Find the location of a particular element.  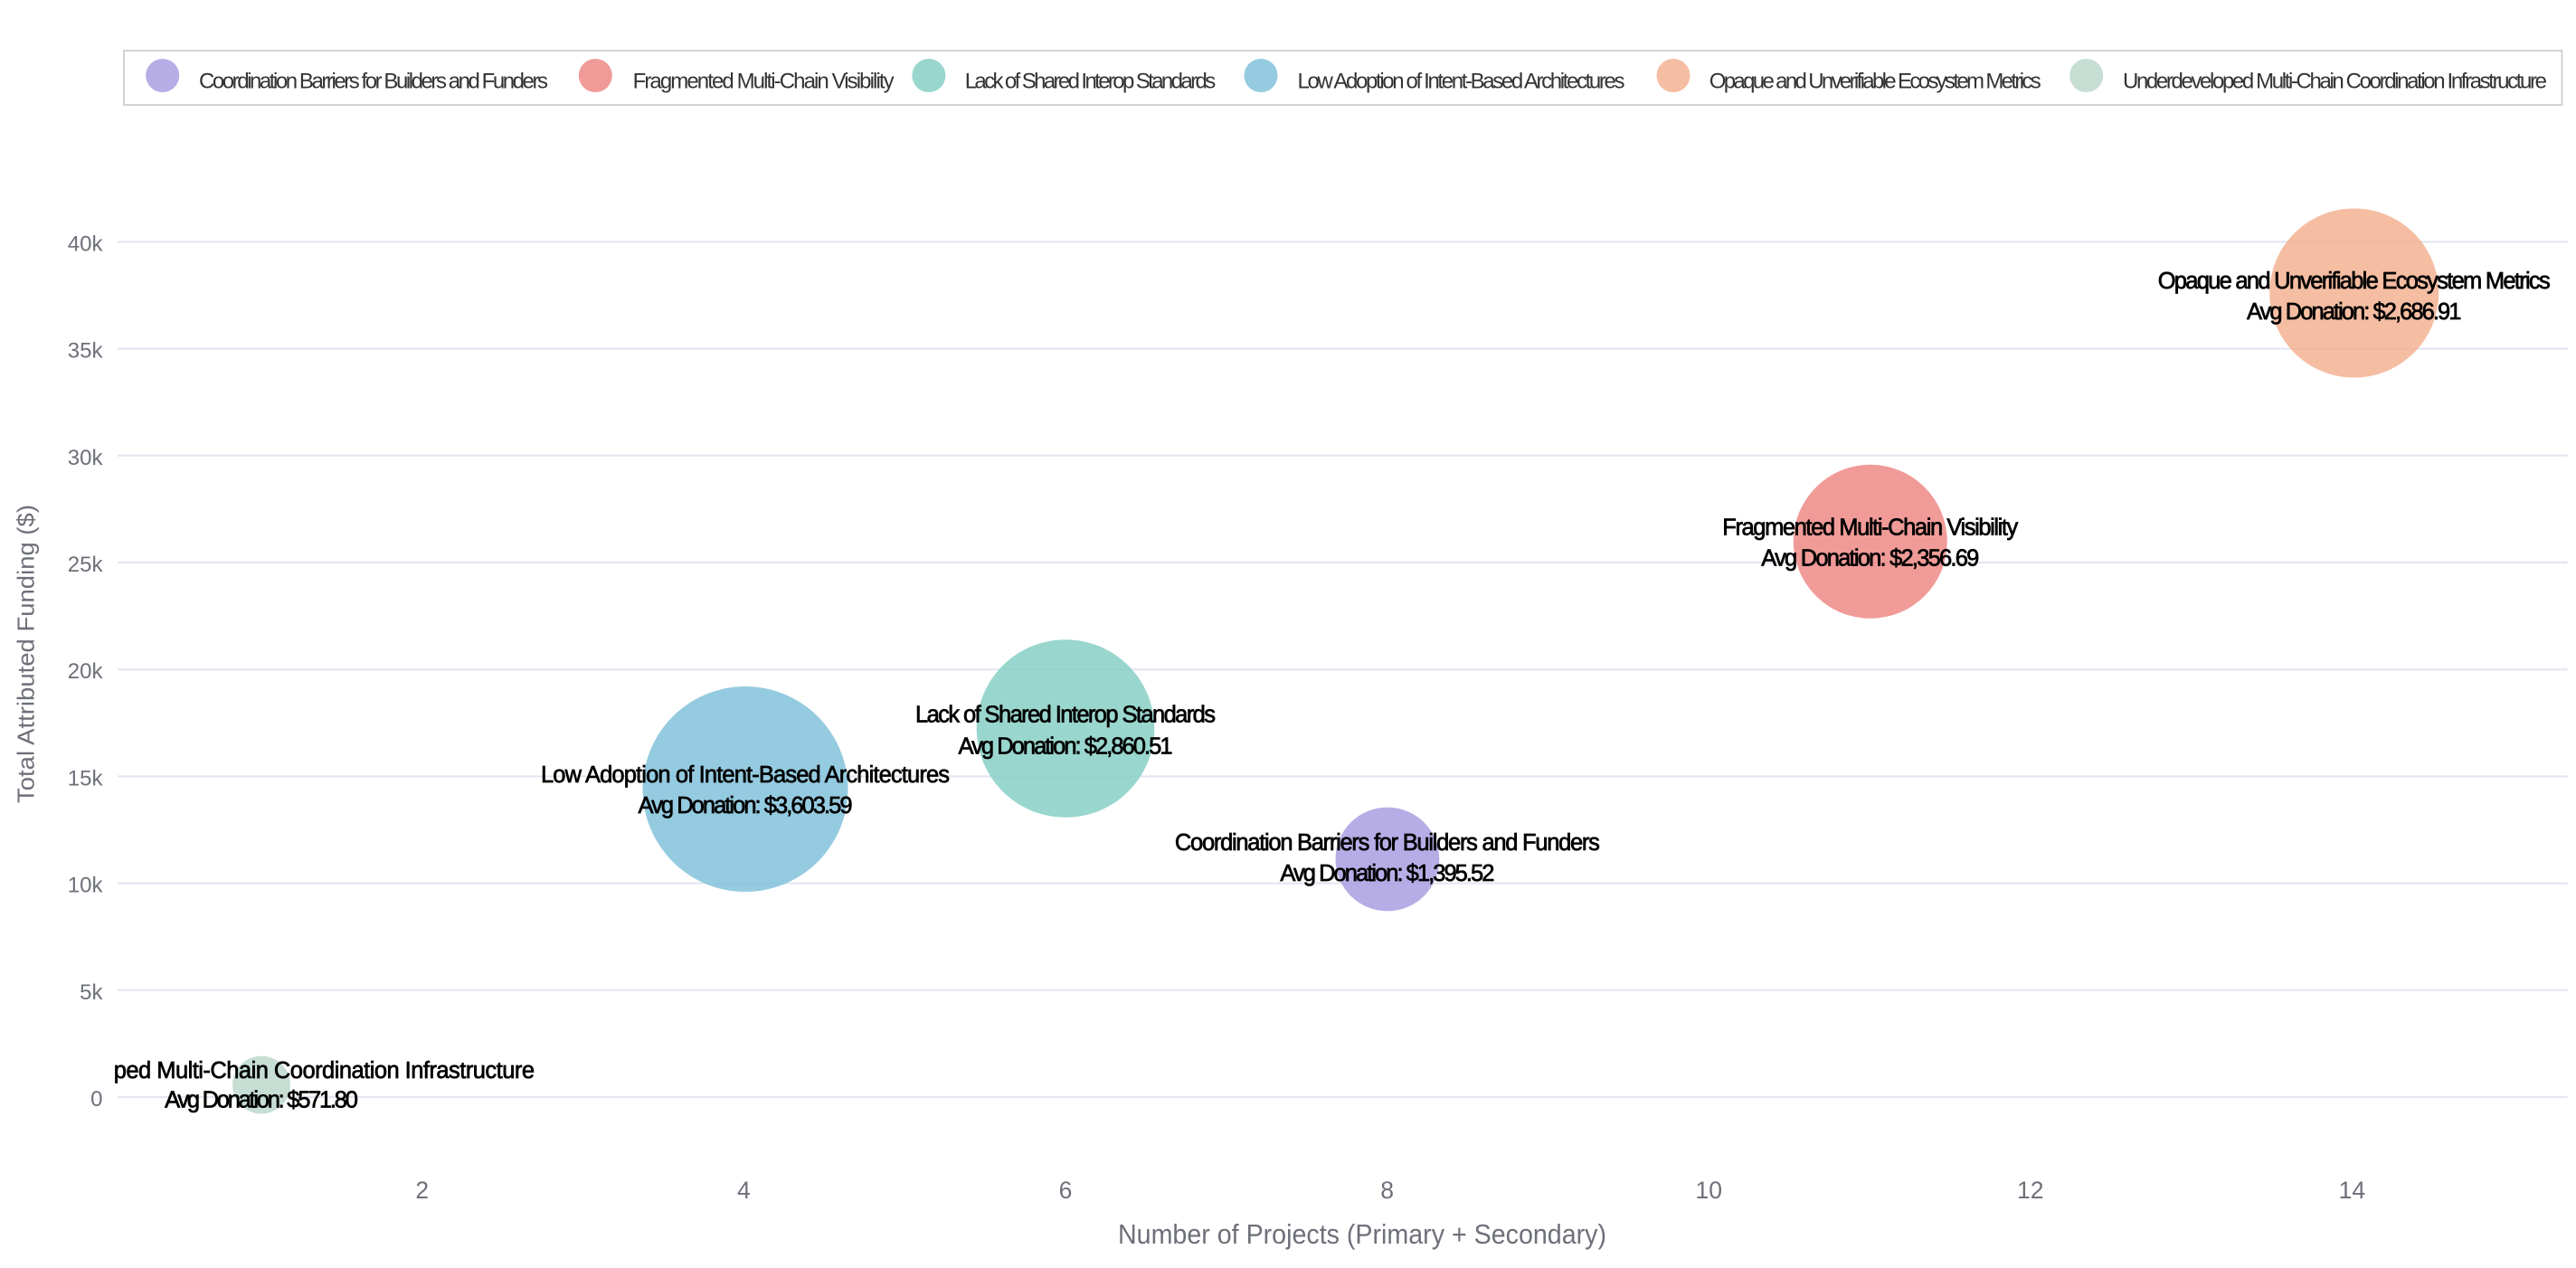

svg-text: 30k is located at coordinates (86, 458).